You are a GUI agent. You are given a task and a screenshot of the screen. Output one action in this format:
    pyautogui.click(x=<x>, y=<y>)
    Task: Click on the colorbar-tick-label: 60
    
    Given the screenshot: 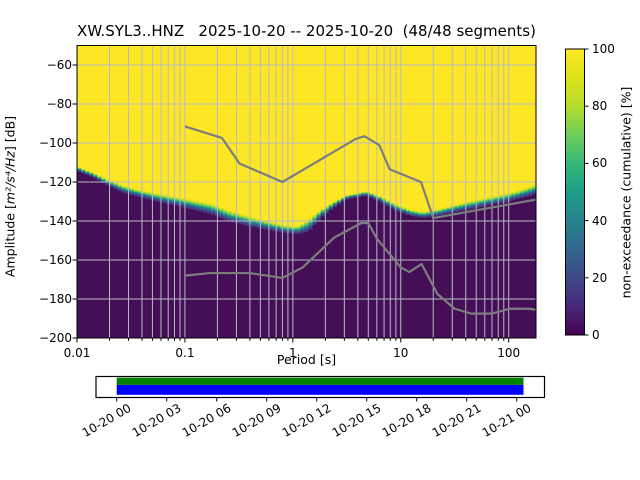 What is the action you would take?
    pyautogui.click(x=600, y=163)
    